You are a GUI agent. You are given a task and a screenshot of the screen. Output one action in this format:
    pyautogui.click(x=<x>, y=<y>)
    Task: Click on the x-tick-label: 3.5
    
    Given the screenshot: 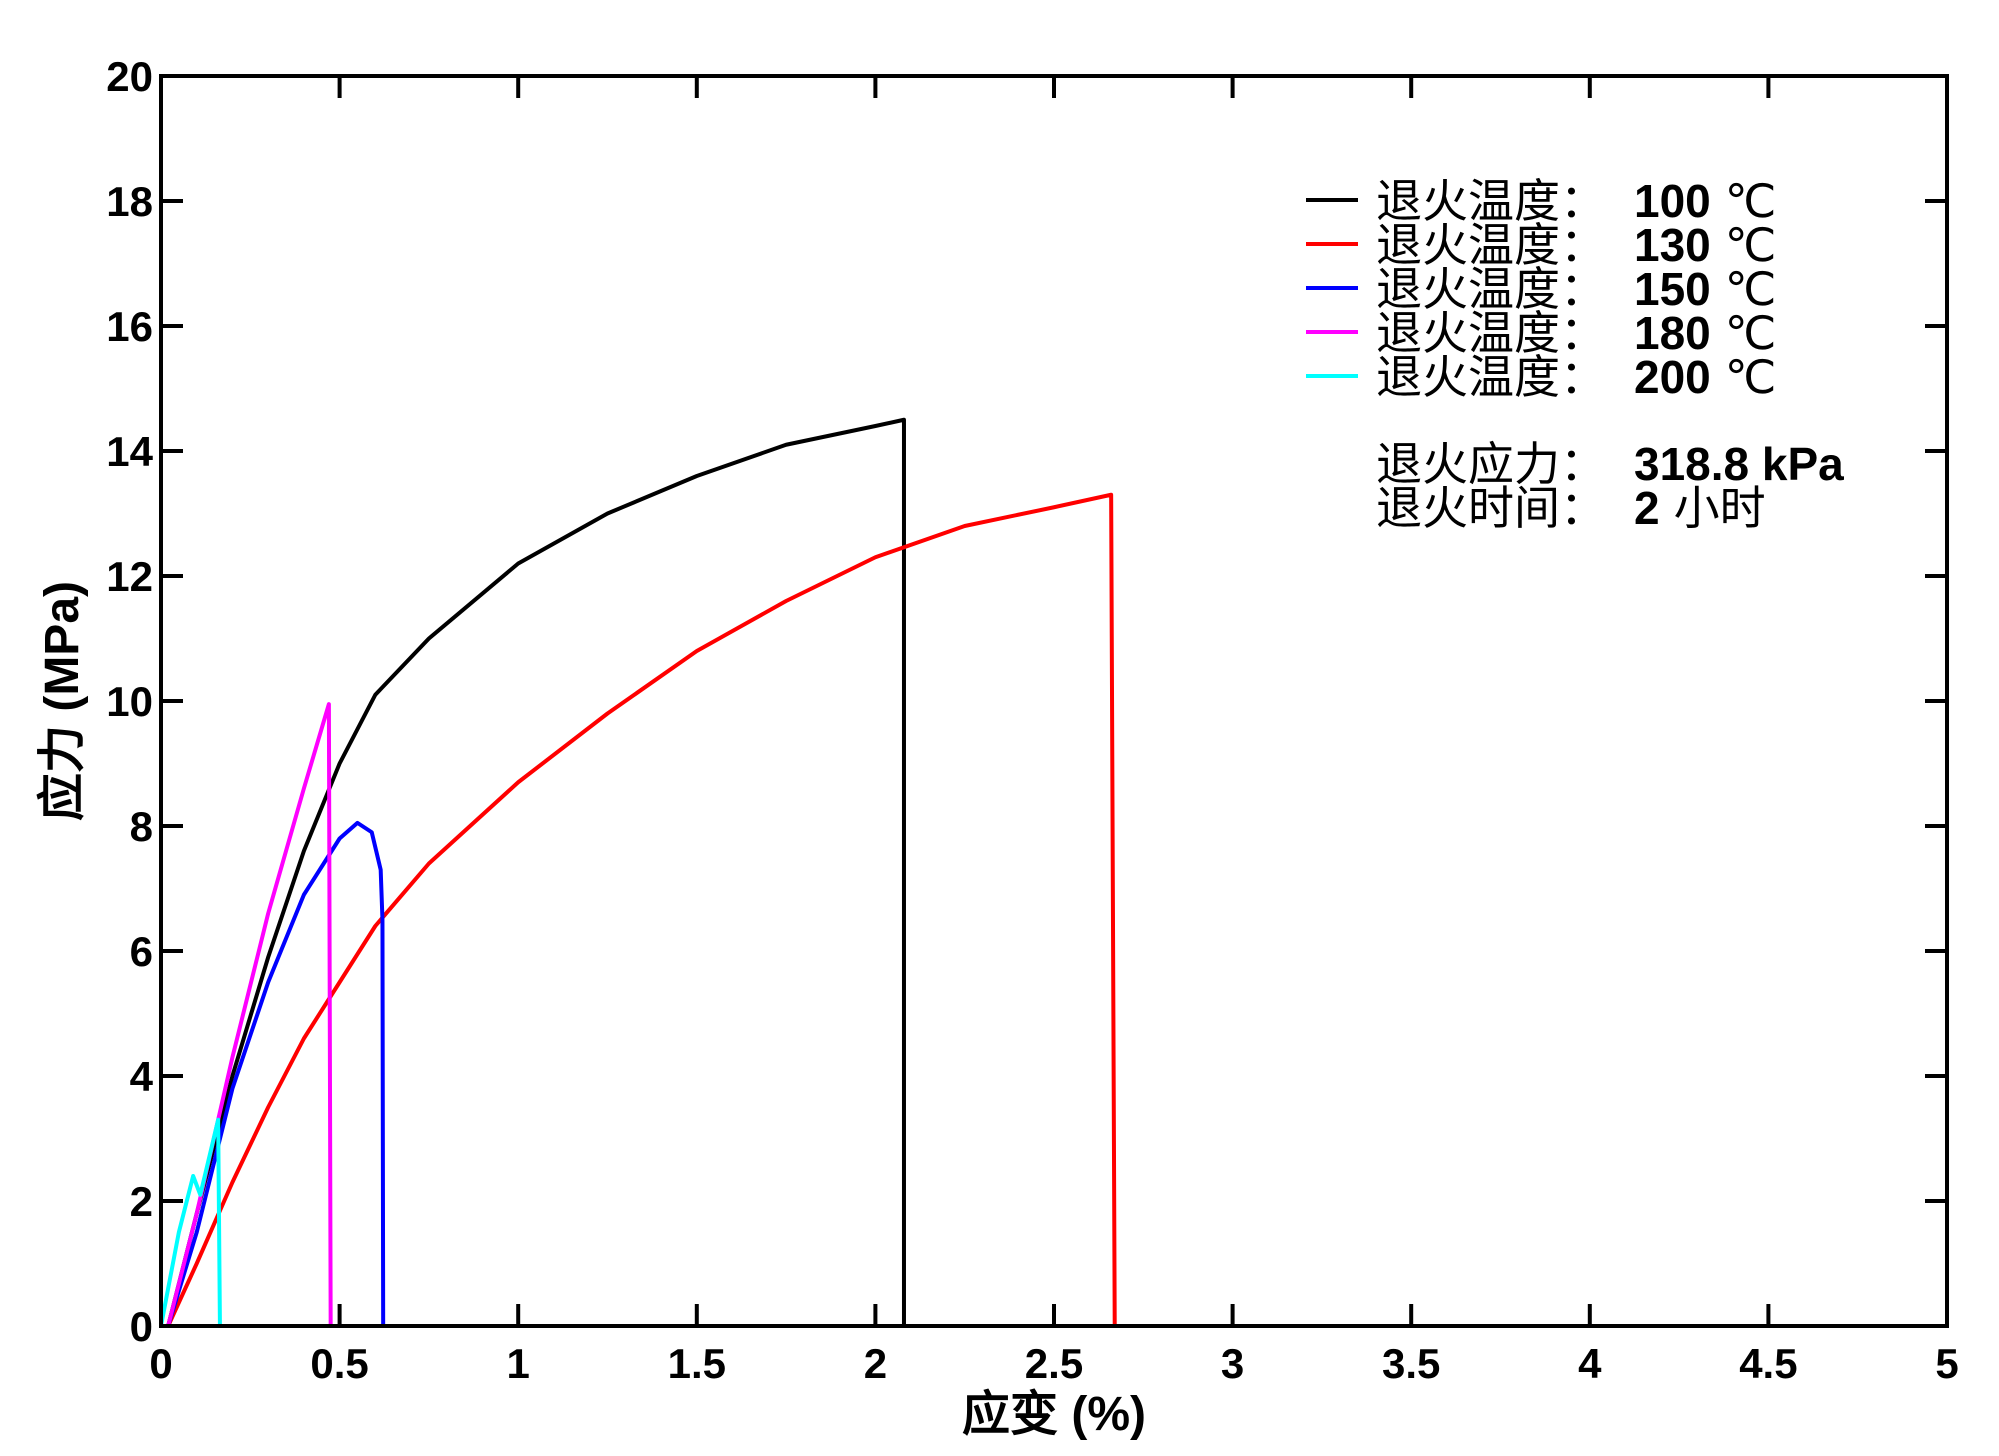 What is the action you would take?
    pyautogui.click(x=1411, y=1363)
    